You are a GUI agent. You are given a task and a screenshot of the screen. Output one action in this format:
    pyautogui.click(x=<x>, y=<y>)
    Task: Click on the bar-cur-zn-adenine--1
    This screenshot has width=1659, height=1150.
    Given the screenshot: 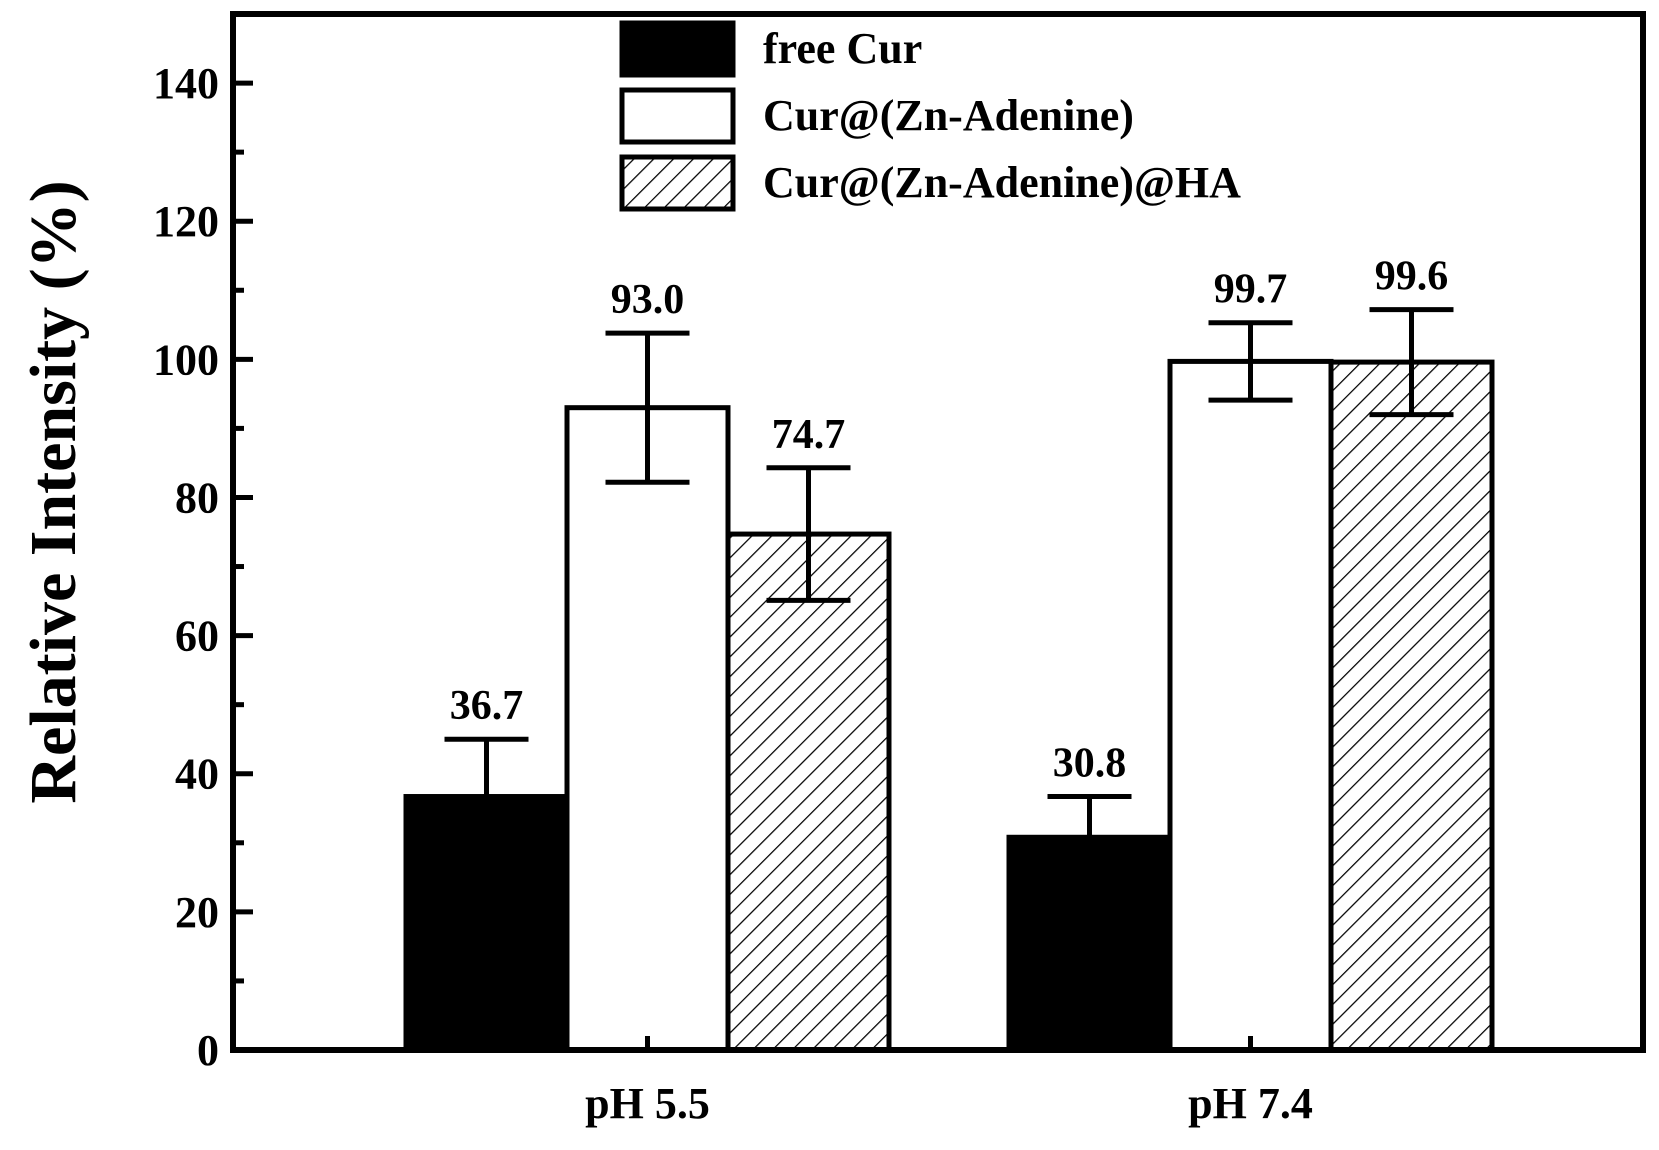 What is the action you would take?
    pyautogui.click(x=1250, y=705)
    